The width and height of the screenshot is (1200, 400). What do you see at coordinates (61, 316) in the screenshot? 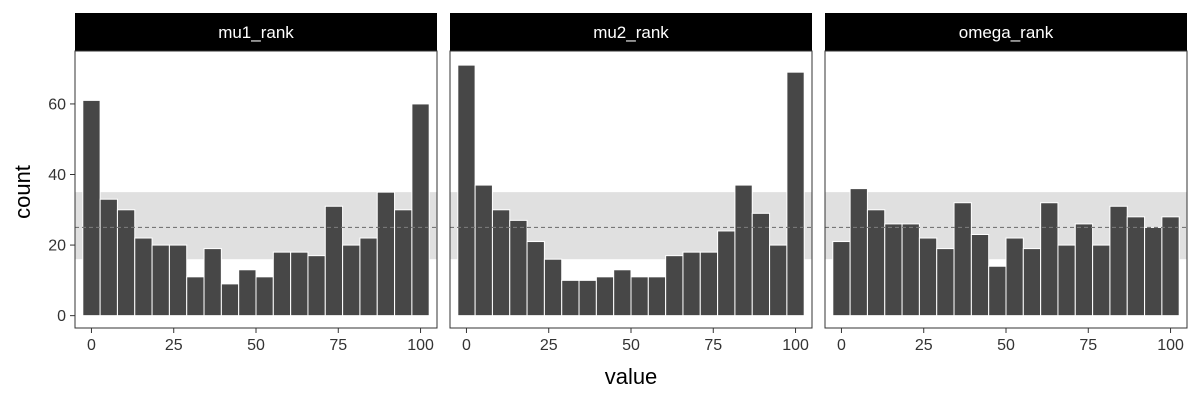
I see `y-tick-label: 0` at bounding box center [61, 316].